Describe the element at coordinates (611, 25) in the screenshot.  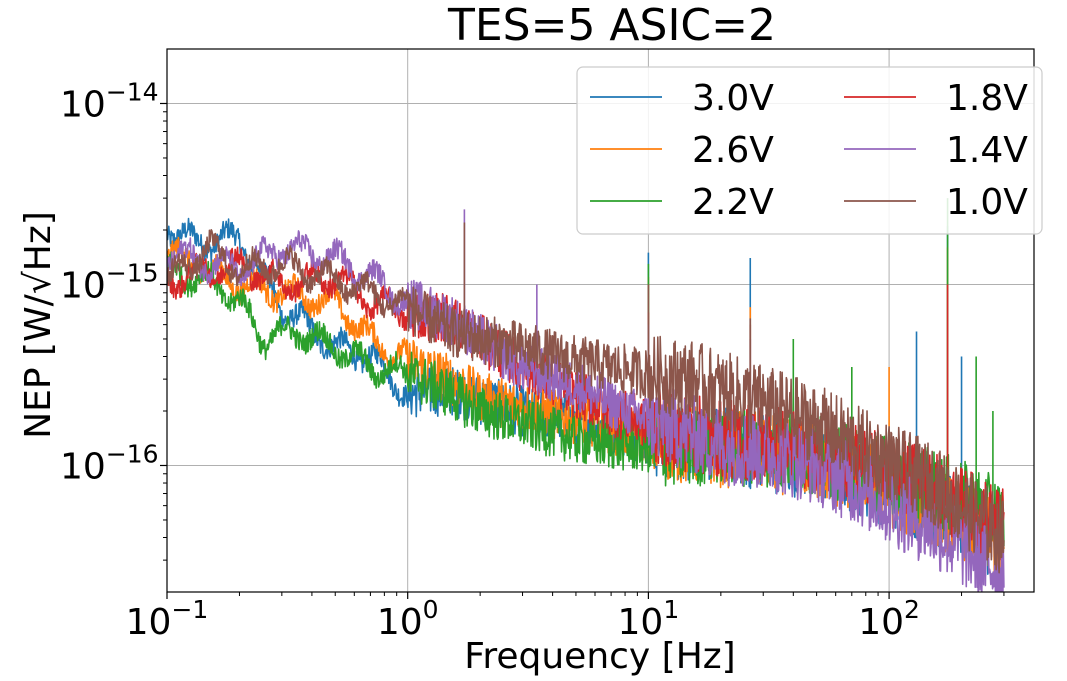
I see `chart-title: TES=5 ASIC=2` at that location.